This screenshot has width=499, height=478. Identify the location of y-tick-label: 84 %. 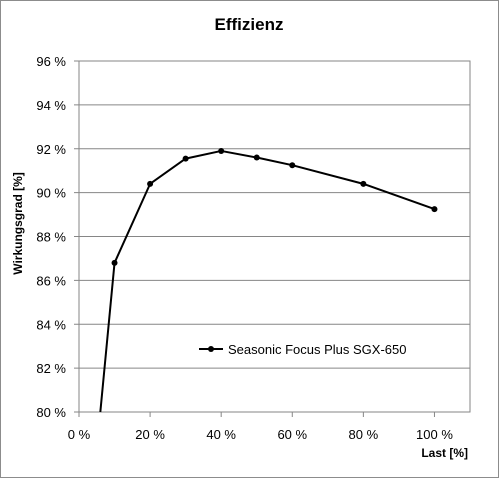
(51, 324).